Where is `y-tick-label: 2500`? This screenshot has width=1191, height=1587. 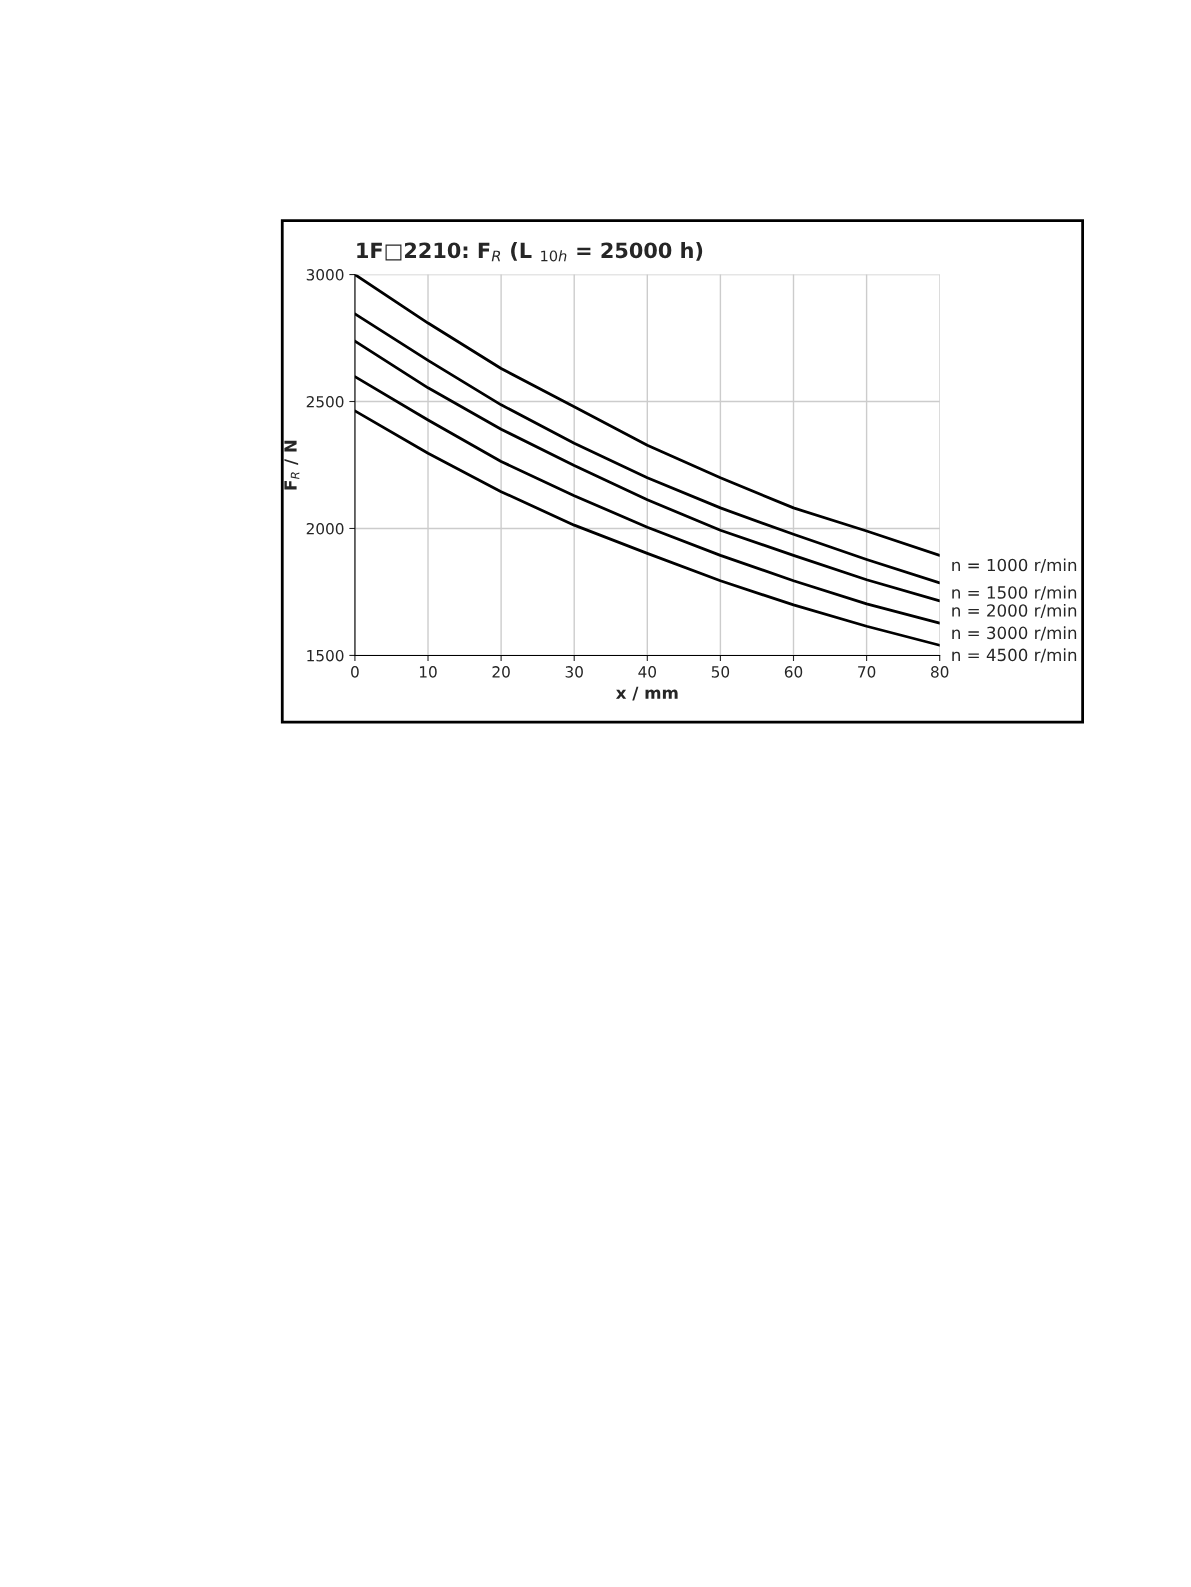
y-tick-label: 2500 is located at coordinates (325, 401).